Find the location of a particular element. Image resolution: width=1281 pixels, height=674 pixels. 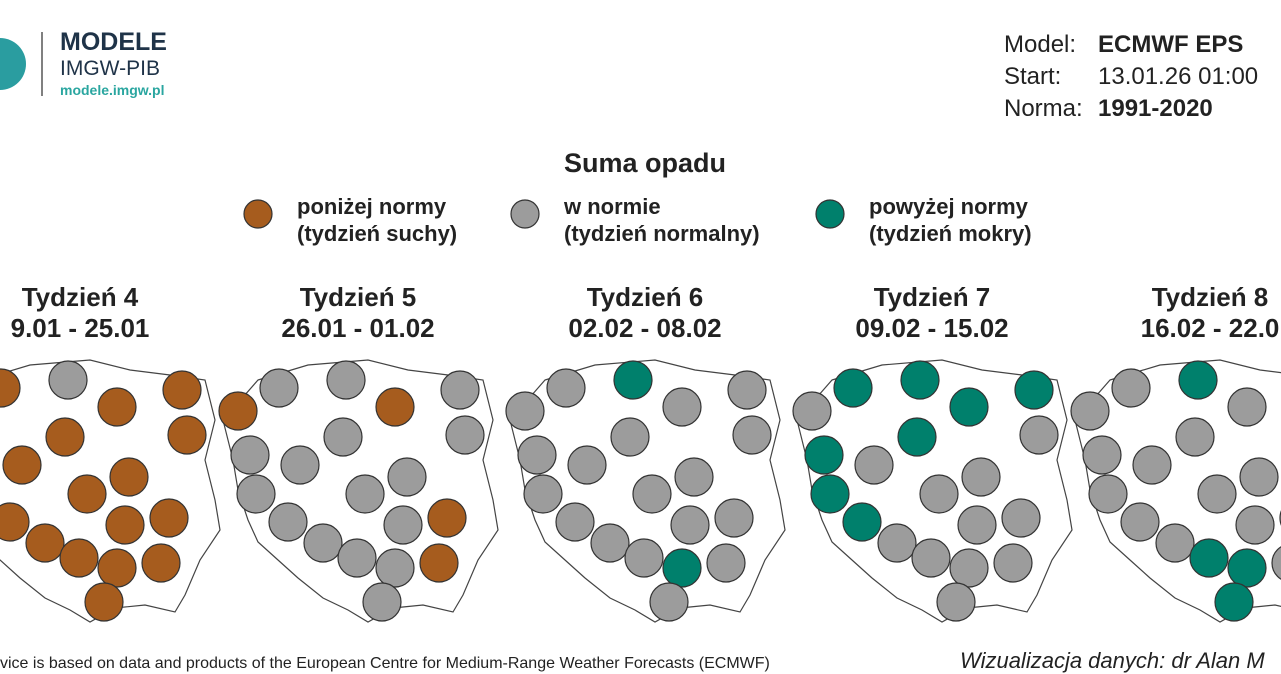

meta-value: ECMWF EPS is located at coordinates (1170, 44).